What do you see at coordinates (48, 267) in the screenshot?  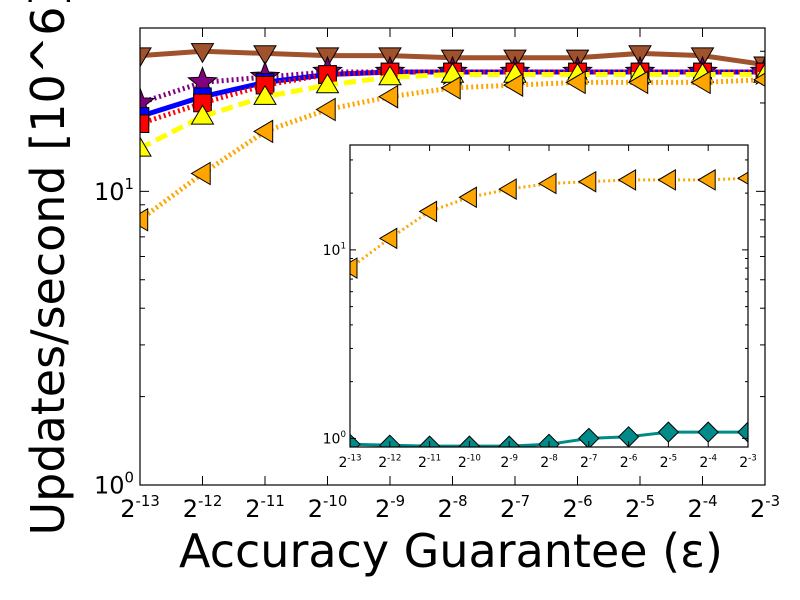 I see `y-axis-label: Updates/second [10^6]` at bounding box center [48, 267].